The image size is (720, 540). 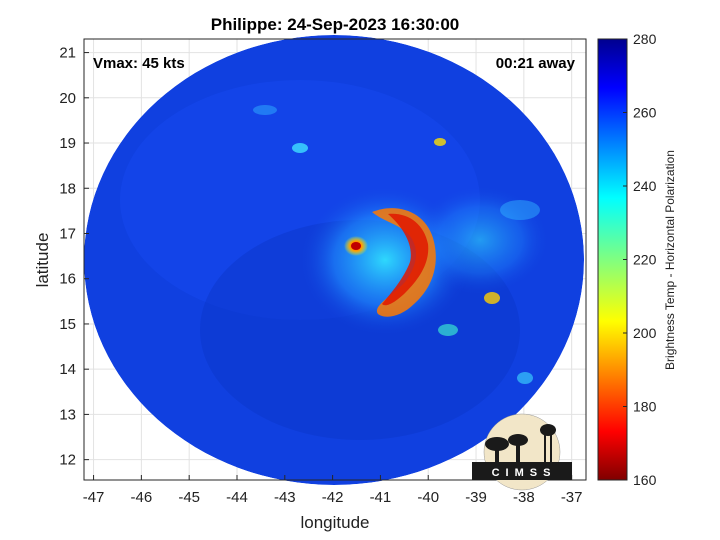 What do you see at coordinates (237, 497) in the screenshot?
I see `x-tick-label: -44` at bounding box center [237, 497].